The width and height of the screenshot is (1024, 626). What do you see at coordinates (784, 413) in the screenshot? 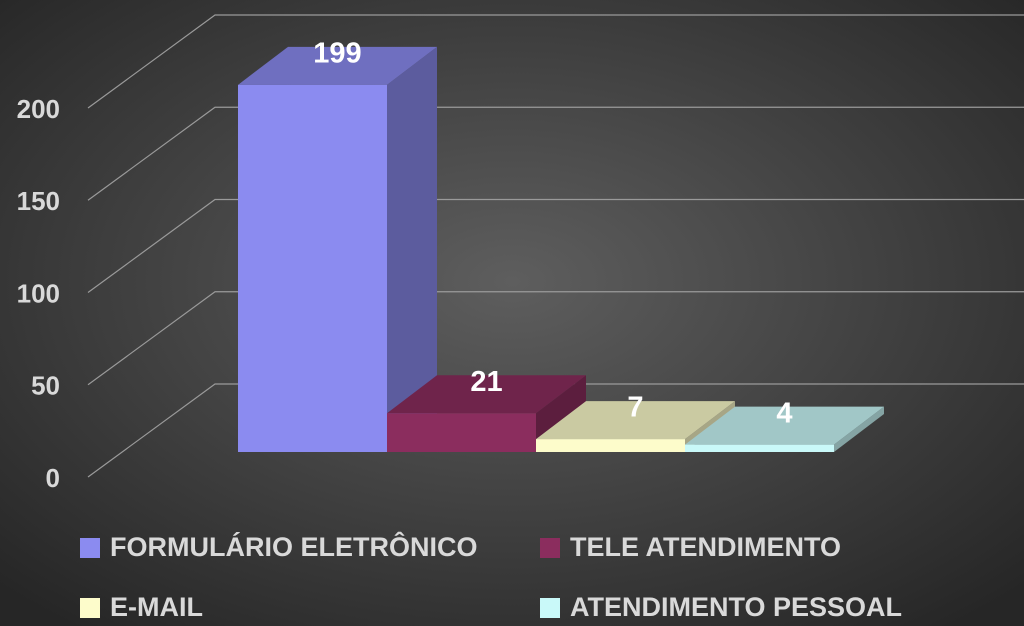
I see `data-label: 4` at bounding box center [784, 413].